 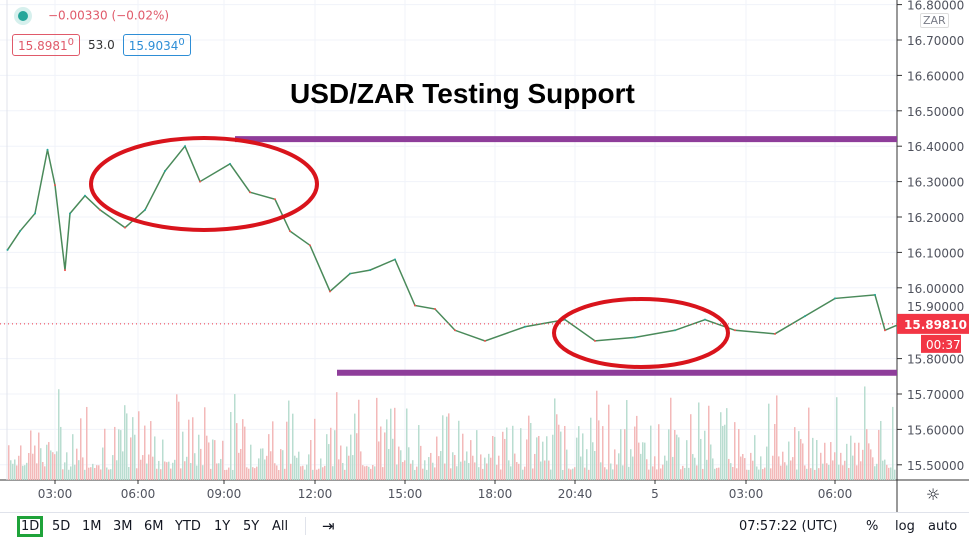 What do you see at coordinates (905, 526) in the screenshot?
I see `log-toggle: log` at bounding box center [905, 526].